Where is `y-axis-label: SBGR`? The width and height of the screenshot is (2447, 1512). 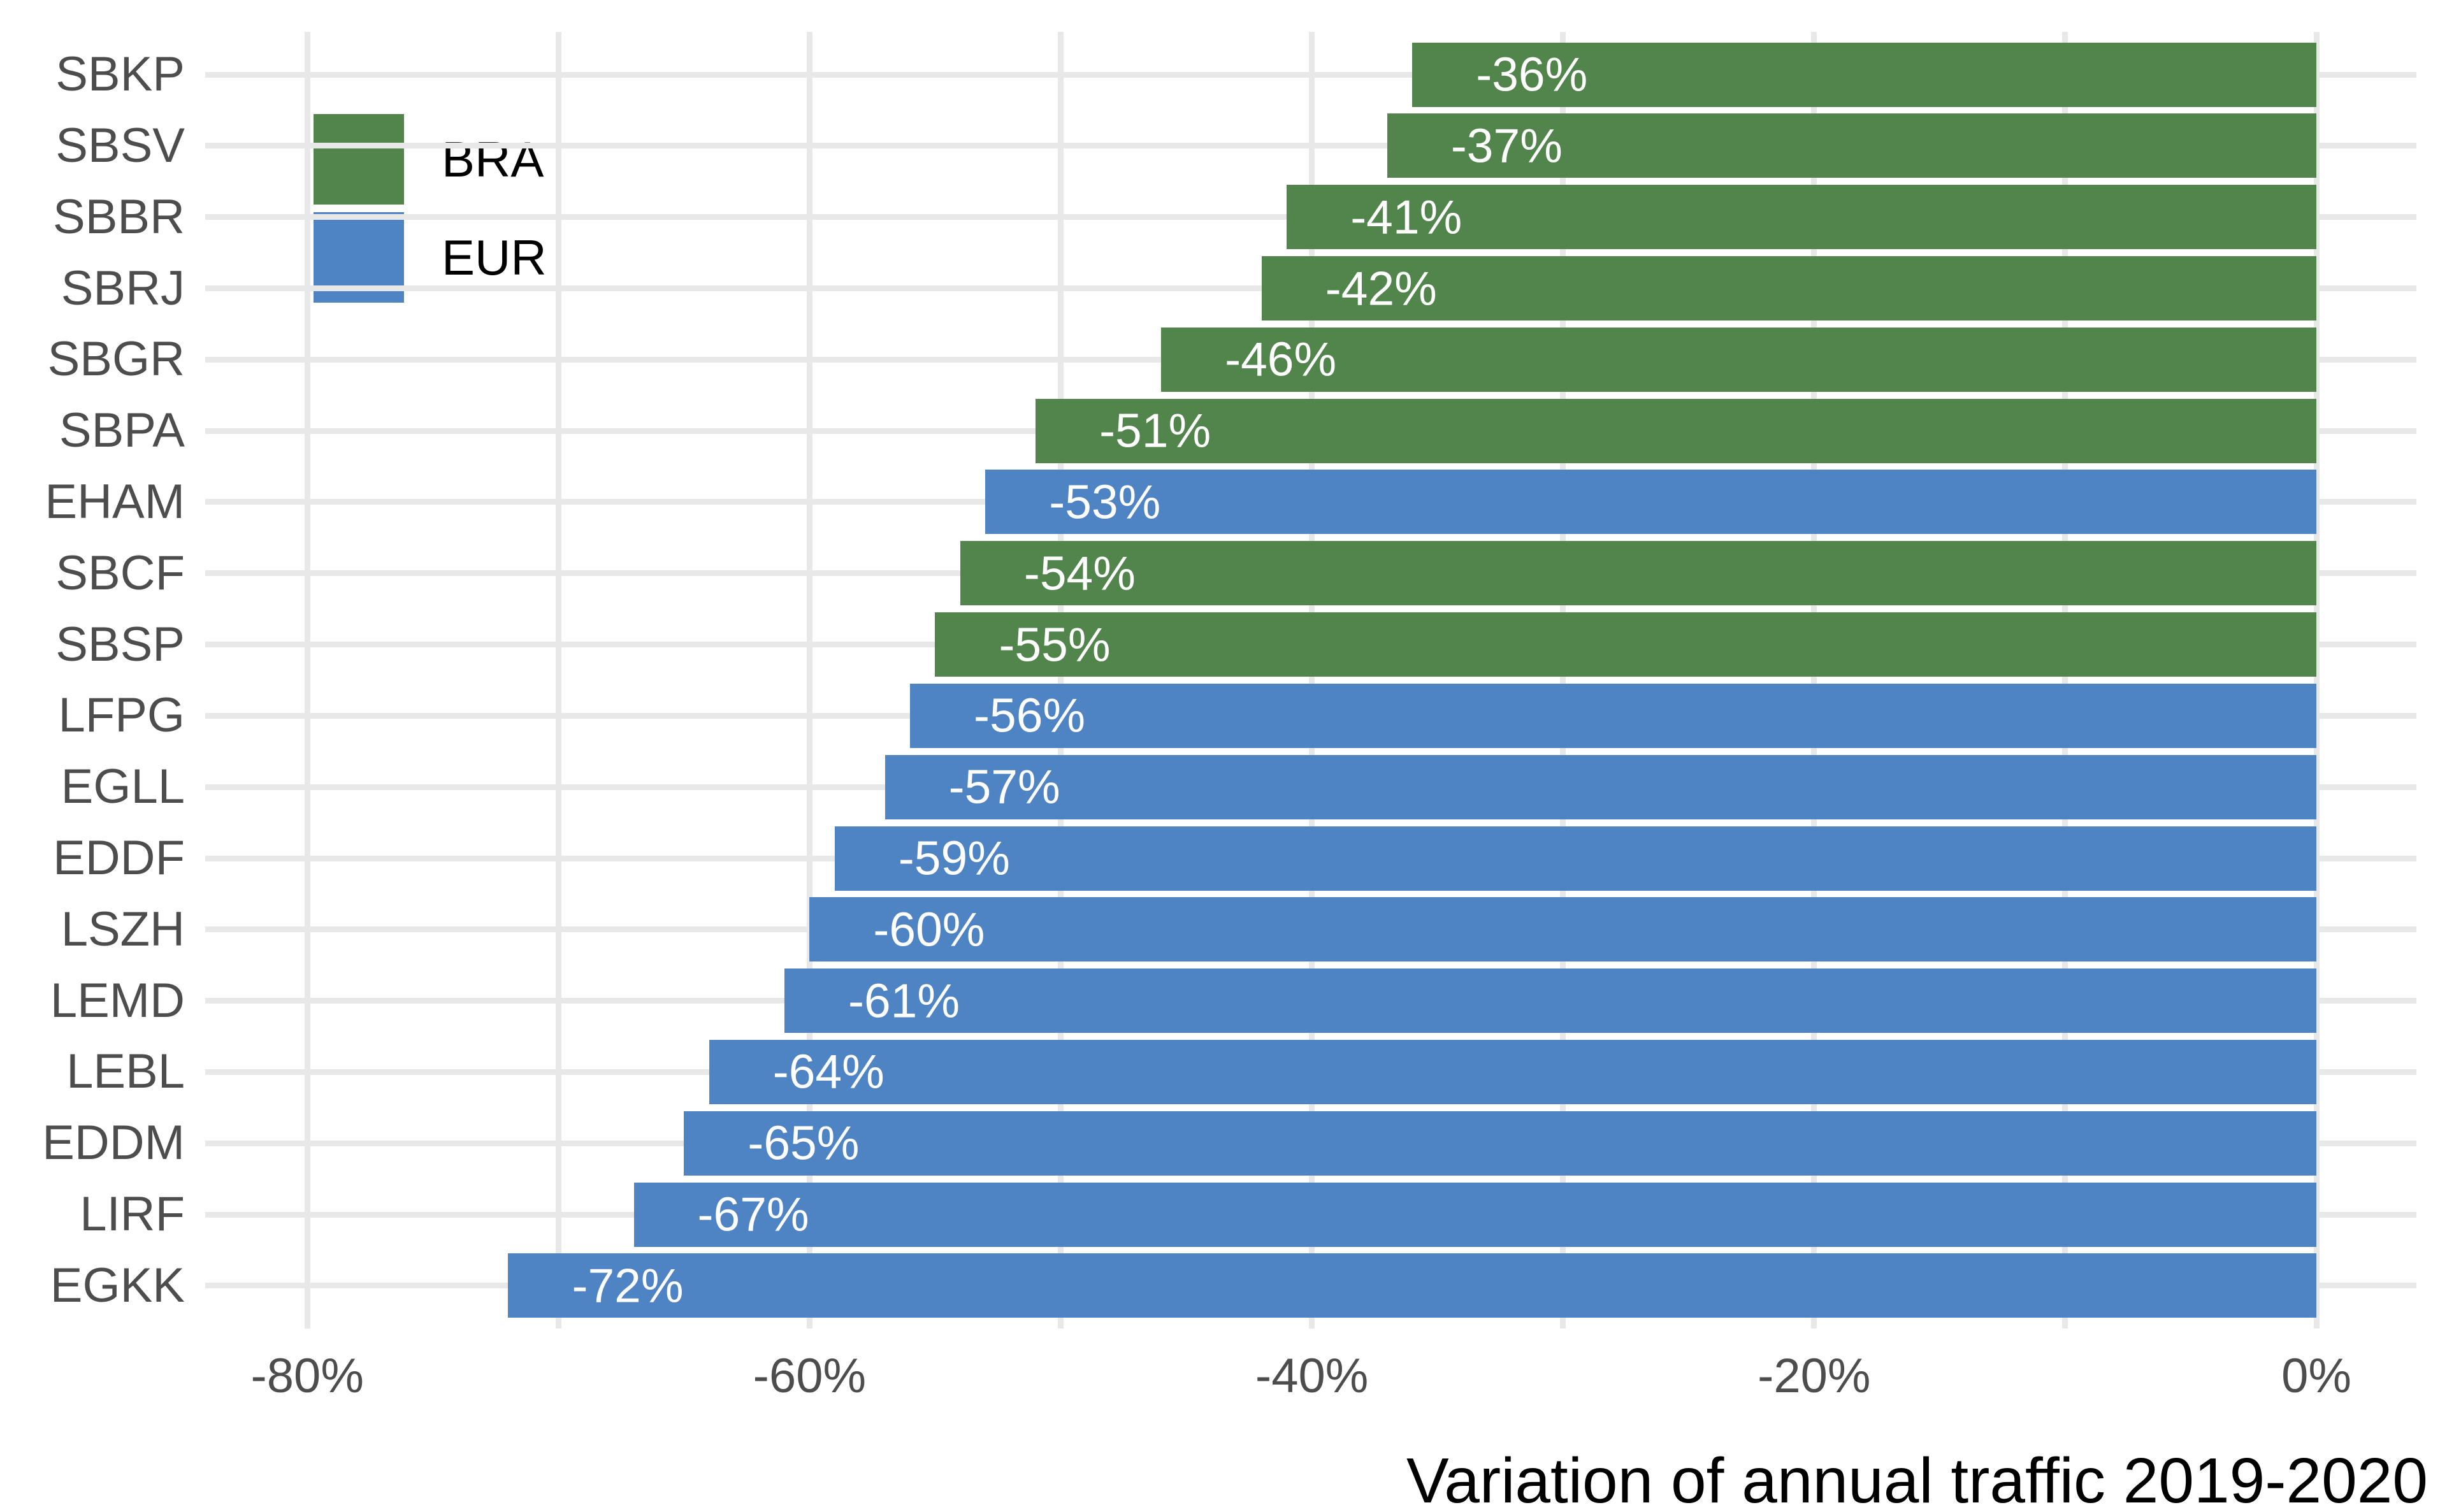
y-axis-label: SBGR is located at coordinates (116, 359).